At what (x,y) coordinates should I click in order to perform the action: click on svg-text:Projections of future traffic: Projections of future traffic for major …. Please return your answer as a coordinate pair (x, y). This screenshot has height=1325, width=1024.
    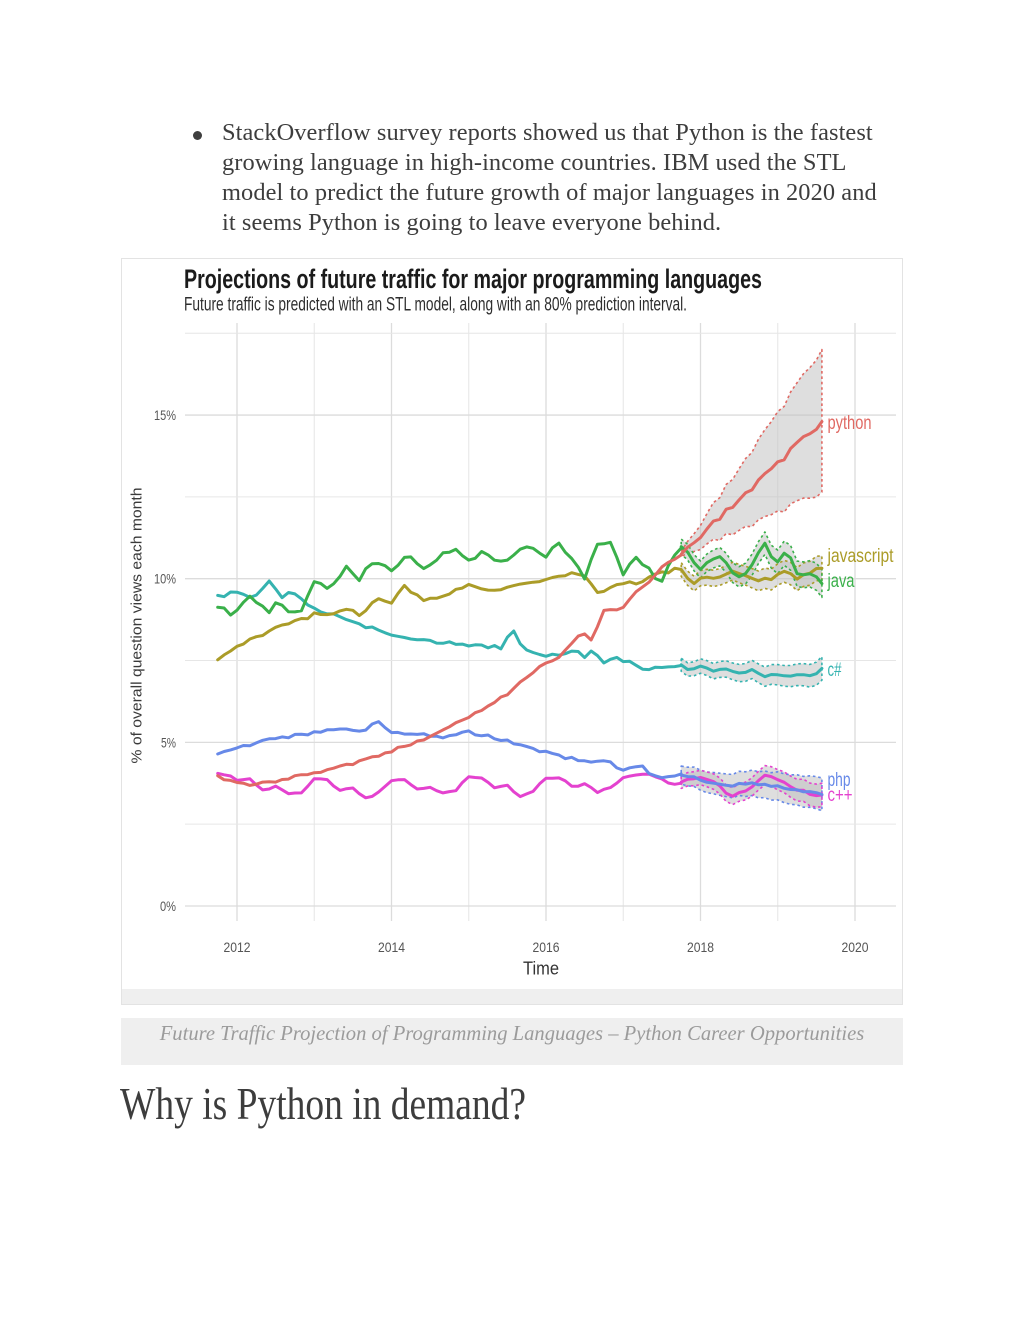
    Looking at the image, I should click on (473, 279).